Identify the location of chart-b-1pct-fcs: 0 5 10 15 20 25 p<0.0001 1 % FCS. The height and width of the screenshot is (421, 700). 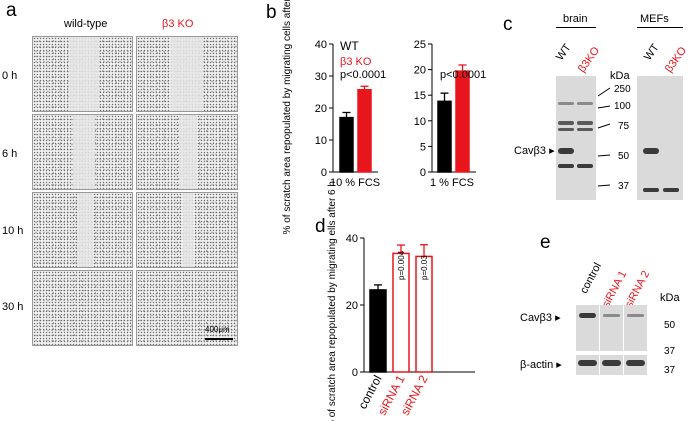
(450, 114).